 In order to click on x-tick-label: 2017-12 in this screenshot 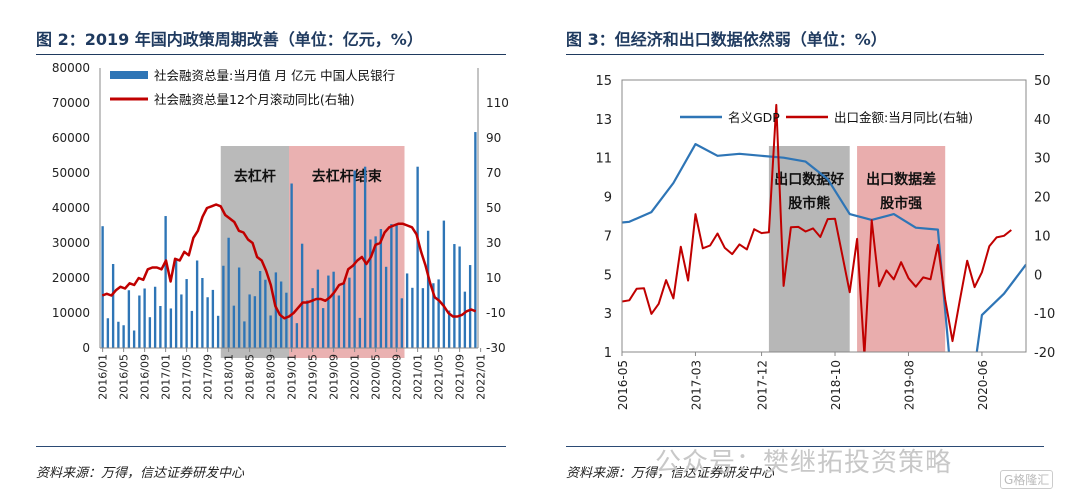, I will do `click(763, 385)`.